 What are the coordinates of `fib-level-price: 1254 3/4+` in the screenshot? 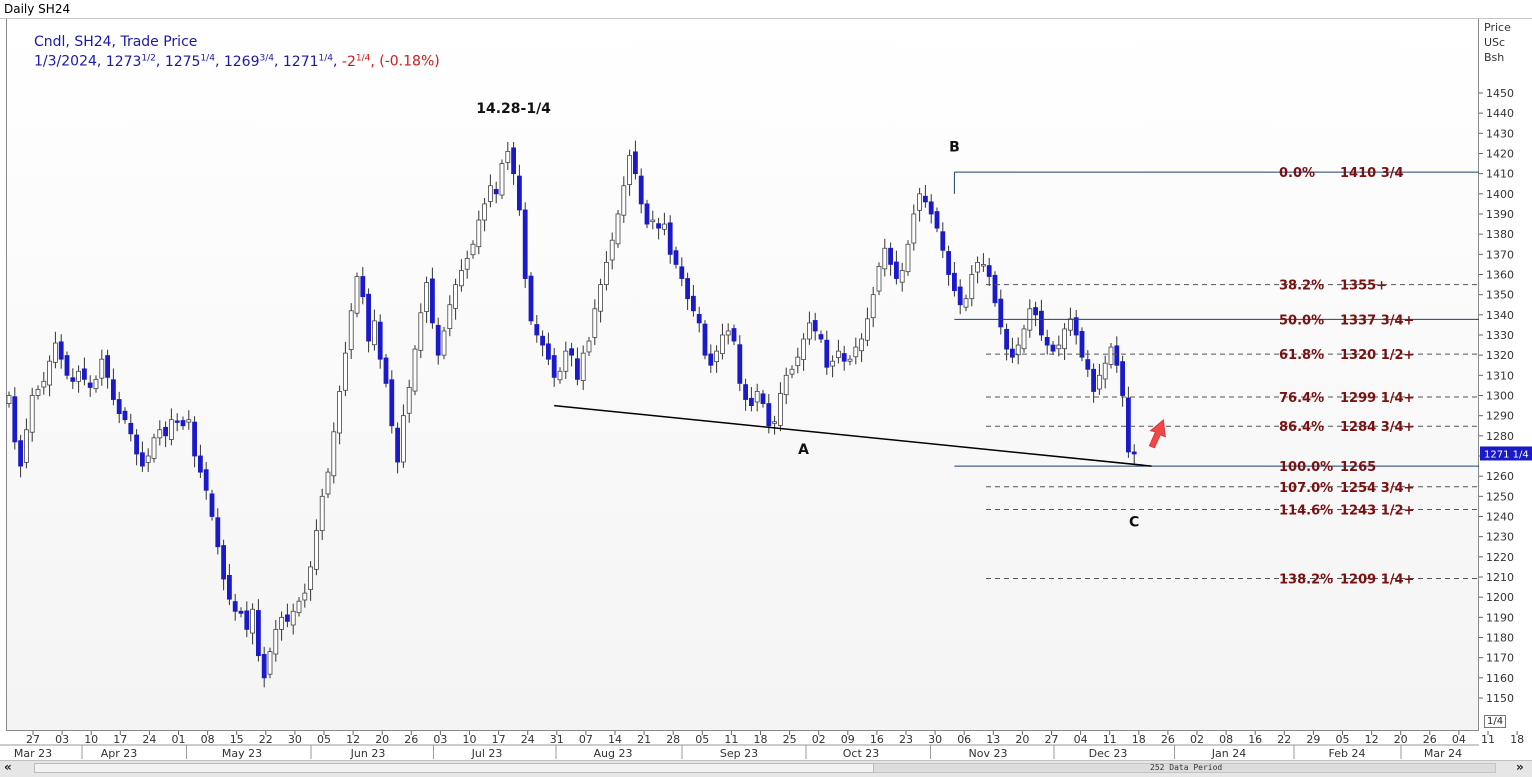 It's located at (1377, 488).